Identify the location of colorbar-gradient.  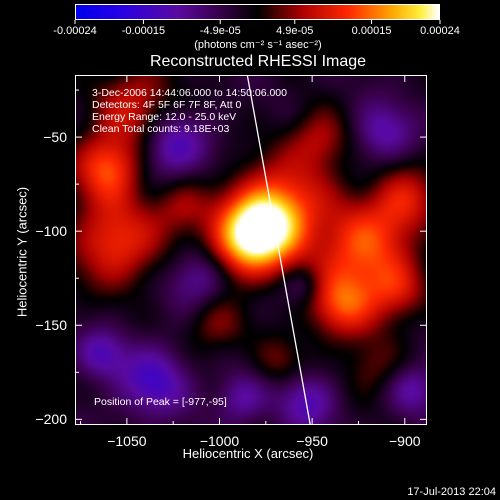
(257, 12).